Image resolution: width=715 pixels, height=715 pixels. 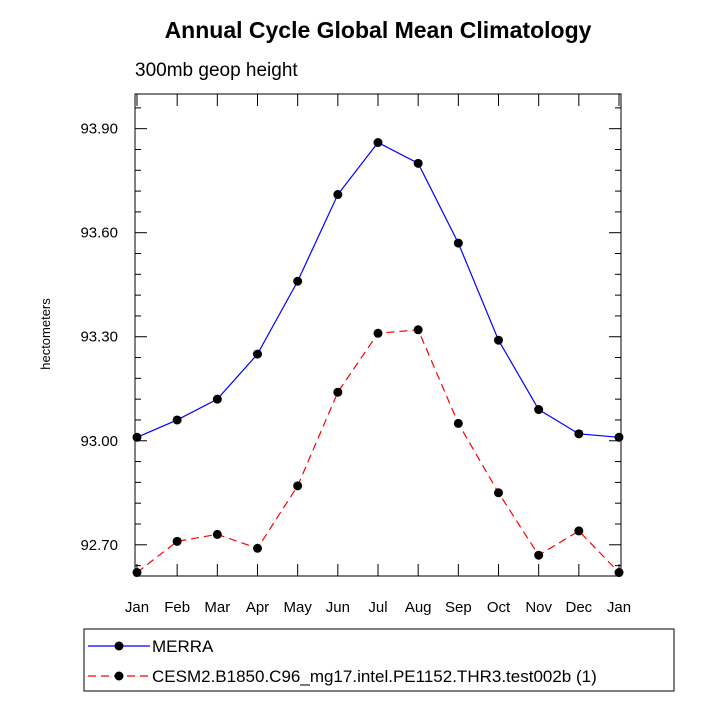 I want to click on legend-label-merra: MERRA, so click(x=183, y=646).